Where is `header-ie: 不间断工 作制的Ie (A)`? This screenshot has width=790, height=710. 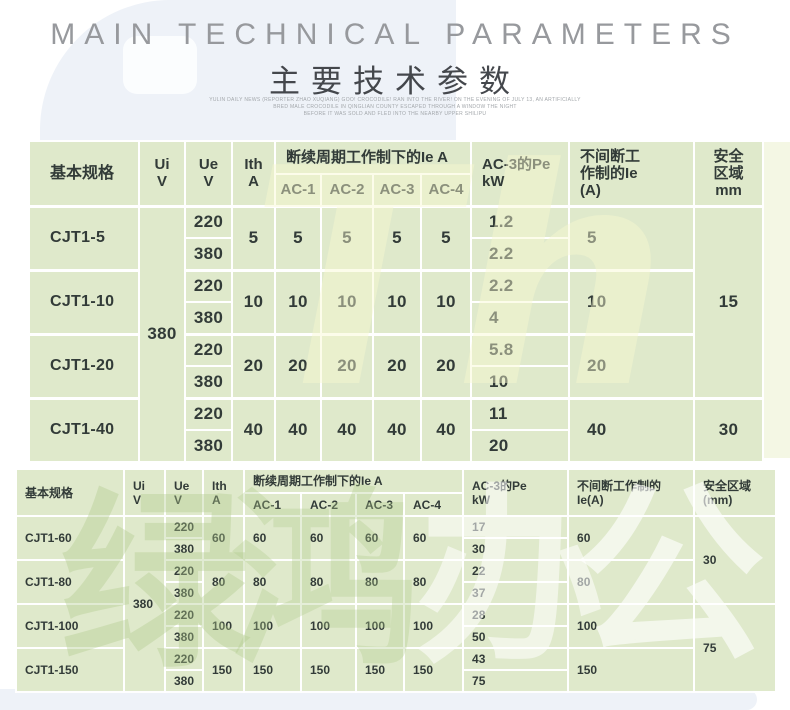 header-ie: 不间断工 作制的Ie (A) is located at coordinates (632, 173).